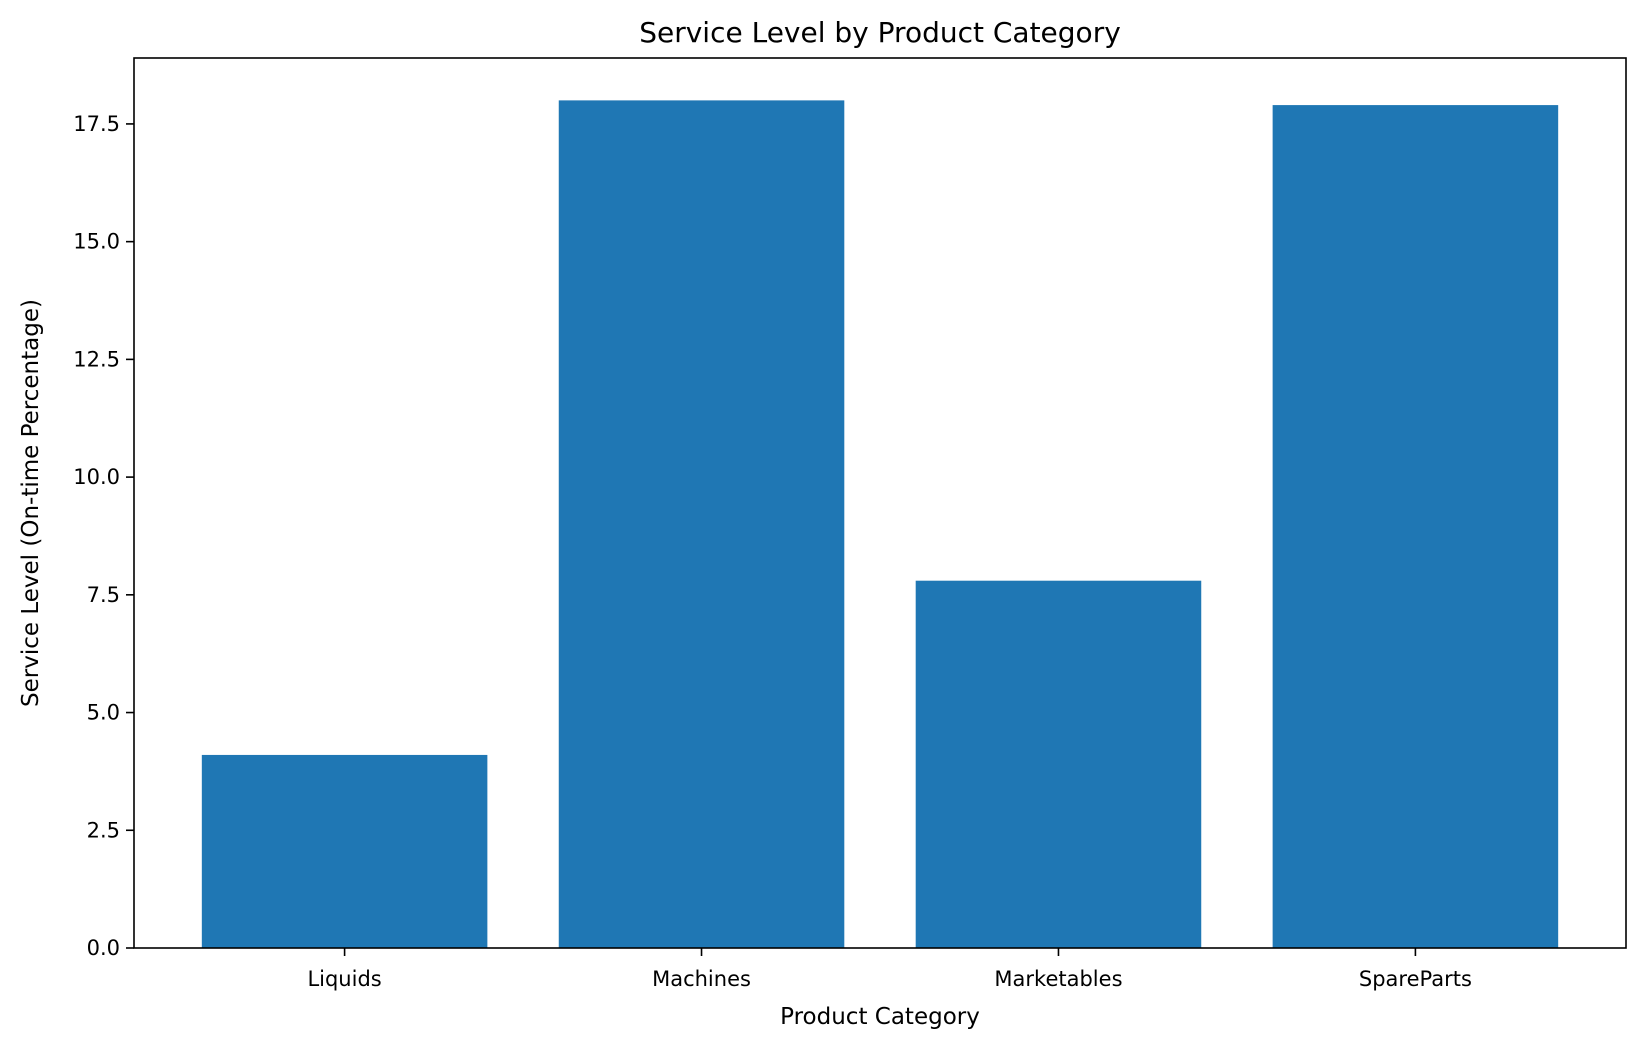 Image resolution: width=1641 pixels, height=1046 pixels. Describe the element at coordinates (701, 524) in the screenshot. I see `bar-machines` at that location.